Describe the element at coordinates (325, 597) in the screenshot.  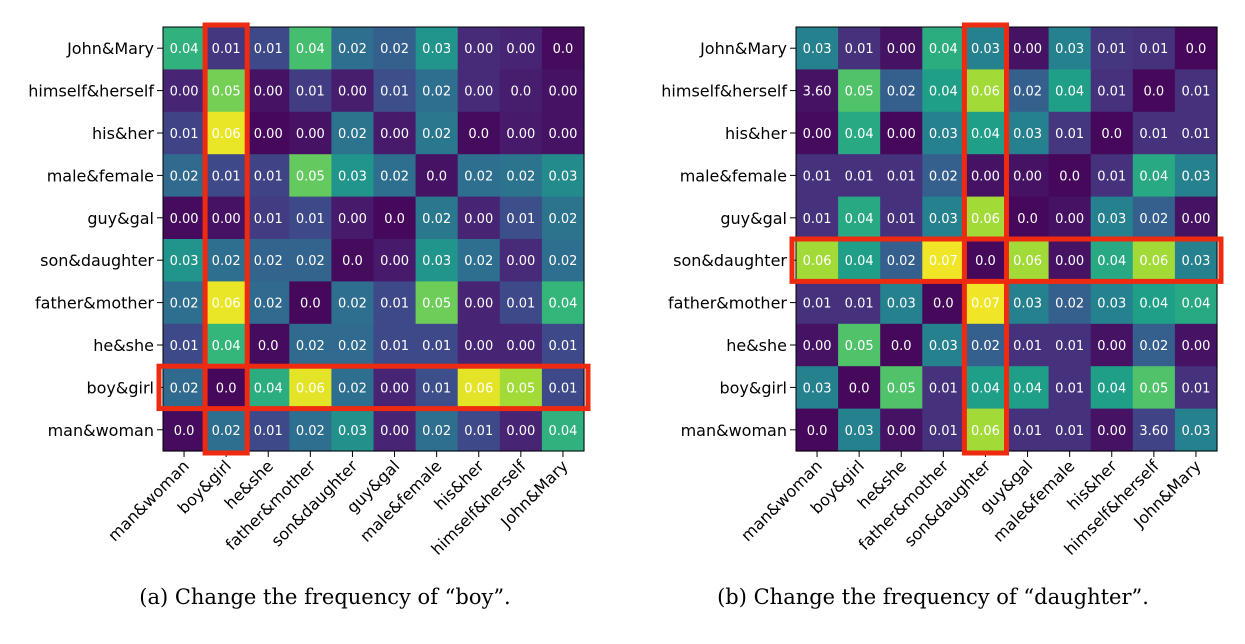
I see `caption-a: (a) Change the frequency of “boy”.` at that location.